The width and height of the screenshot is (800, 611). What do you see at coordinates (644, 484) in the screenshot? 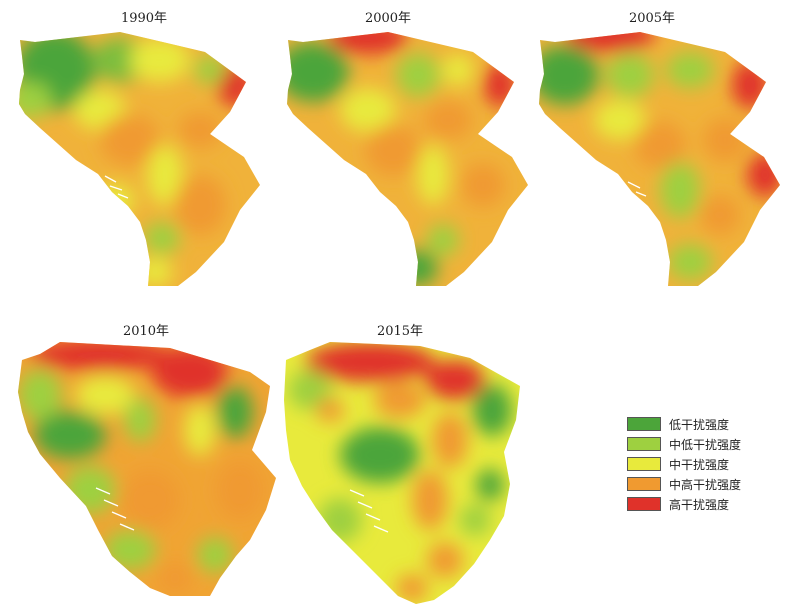
I see `legend-swatch-medium-high` at bounding box center [644, 484].